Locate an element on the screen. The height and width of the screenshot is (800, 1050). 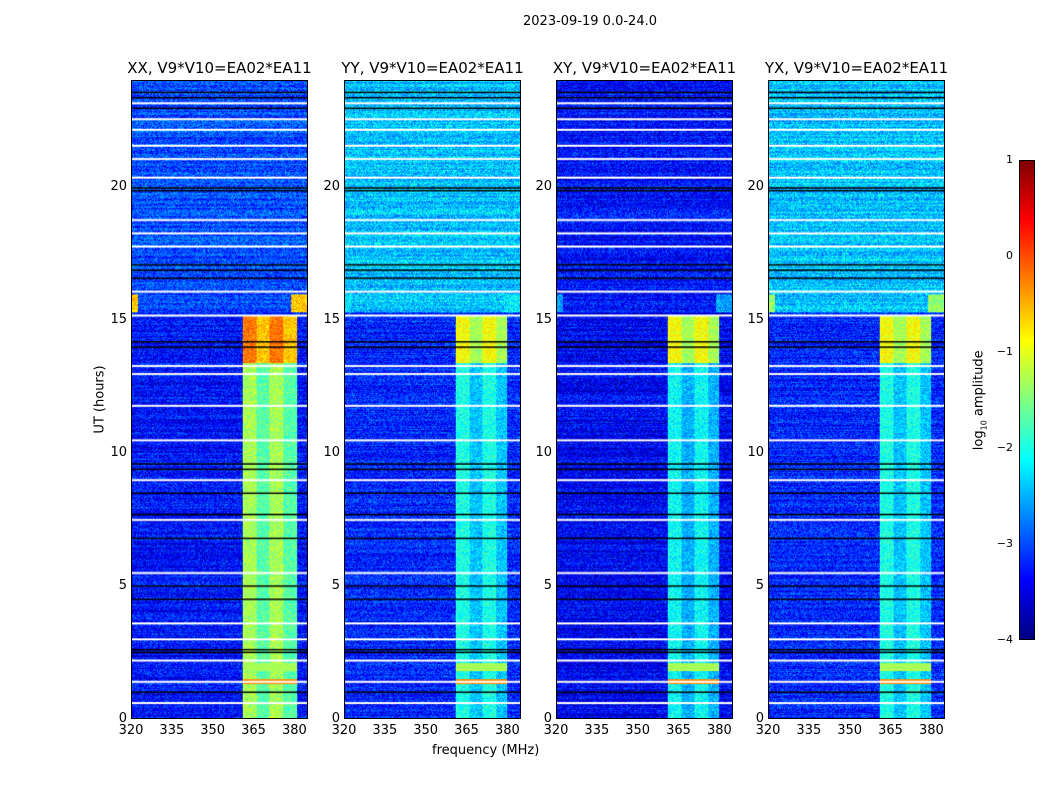
panel-title: XY, V9*V10=EA02*EA11 is located at coordinates (644, 68).